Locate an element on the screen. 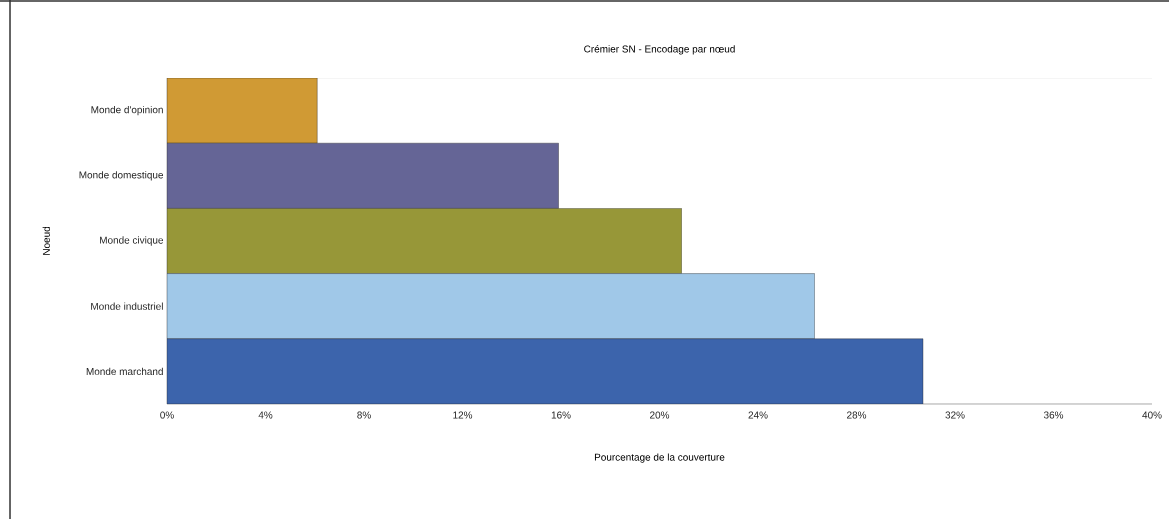  x-tick-label: 28% is located at coordinates (857, 415).